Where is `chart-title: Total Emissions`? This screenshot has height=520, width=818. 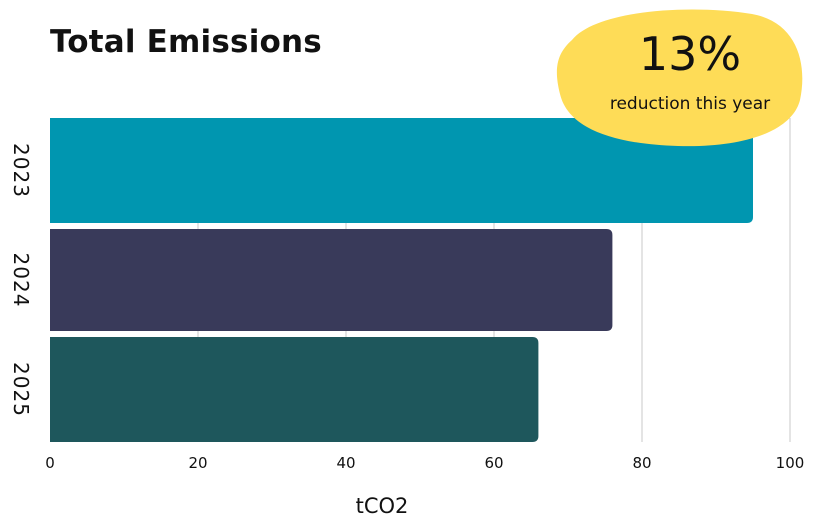
chart-title: Total Emissions is located at coordinates (186, 42).